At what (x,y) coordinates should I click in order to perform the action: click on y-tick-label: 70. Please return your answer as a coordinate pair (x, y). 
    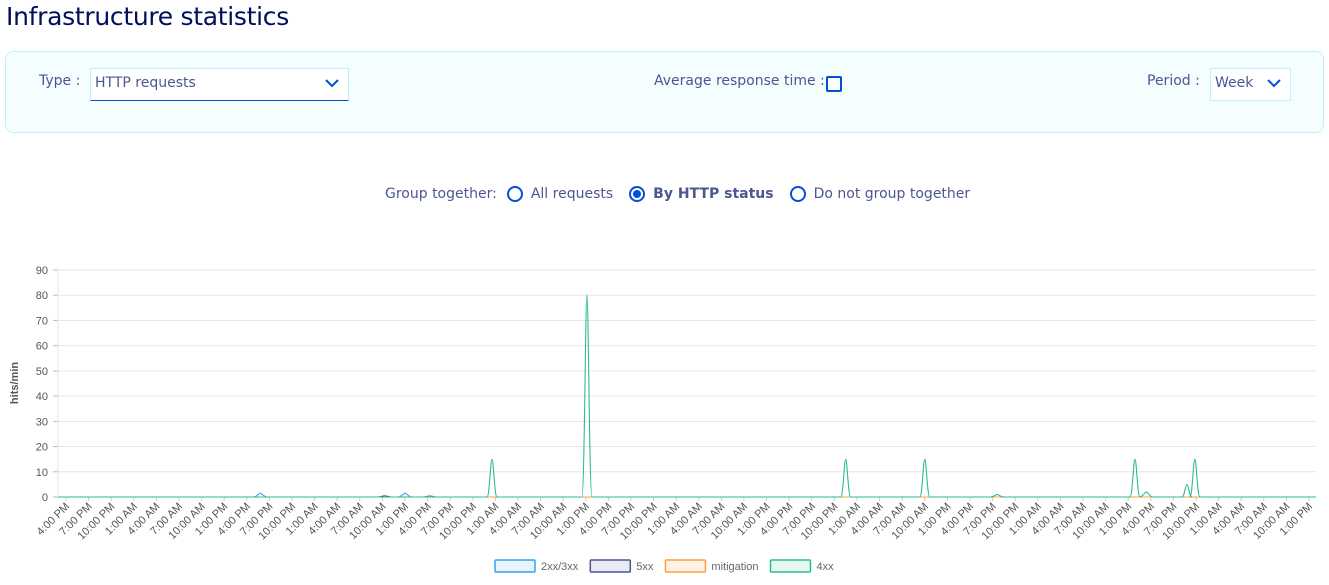
    Looking at the image, I should click on (42, 321).